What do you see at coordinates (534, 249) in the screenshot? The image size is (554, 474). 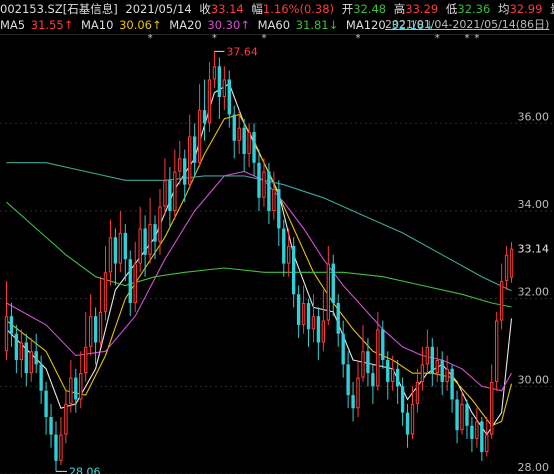 I see `last-price-label: 33.14` at bounding box center [534, 249].